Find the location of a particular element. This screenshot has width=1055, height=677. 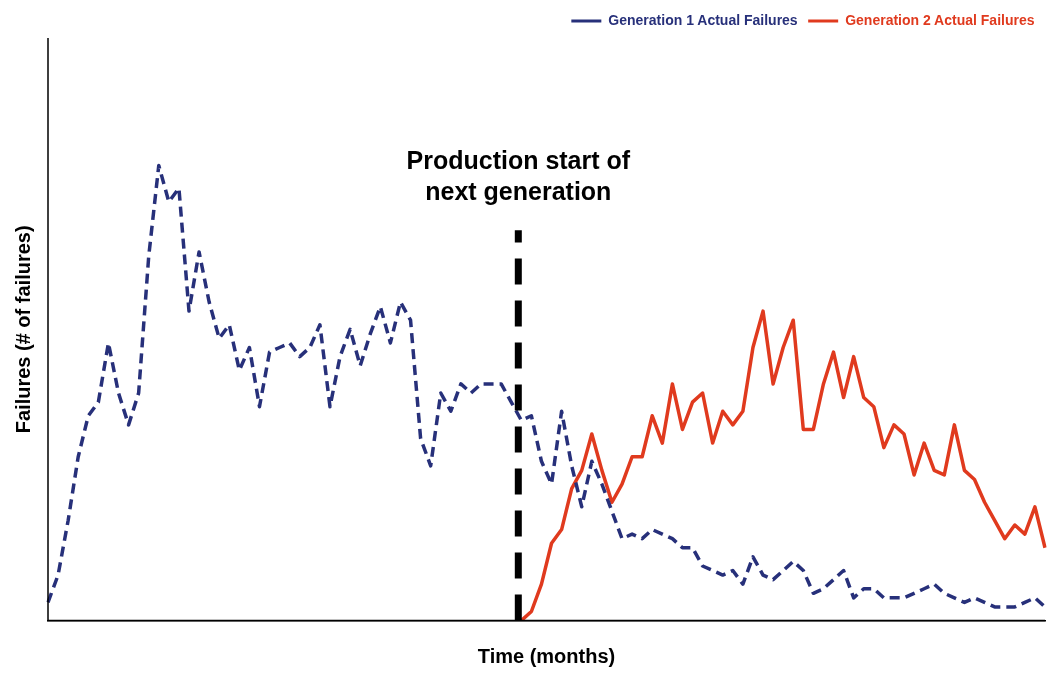

legend-label: Generation 1 Actual Failures is located at coordinates (703, 19).